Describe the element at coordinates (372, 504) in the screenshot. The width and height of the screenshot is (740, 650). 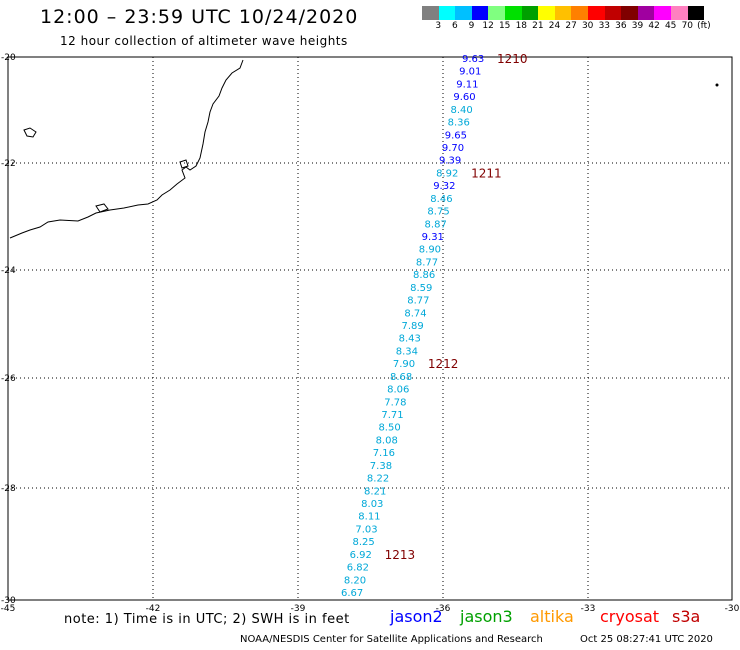
I see `wave-height-value: 8.03` at that location.